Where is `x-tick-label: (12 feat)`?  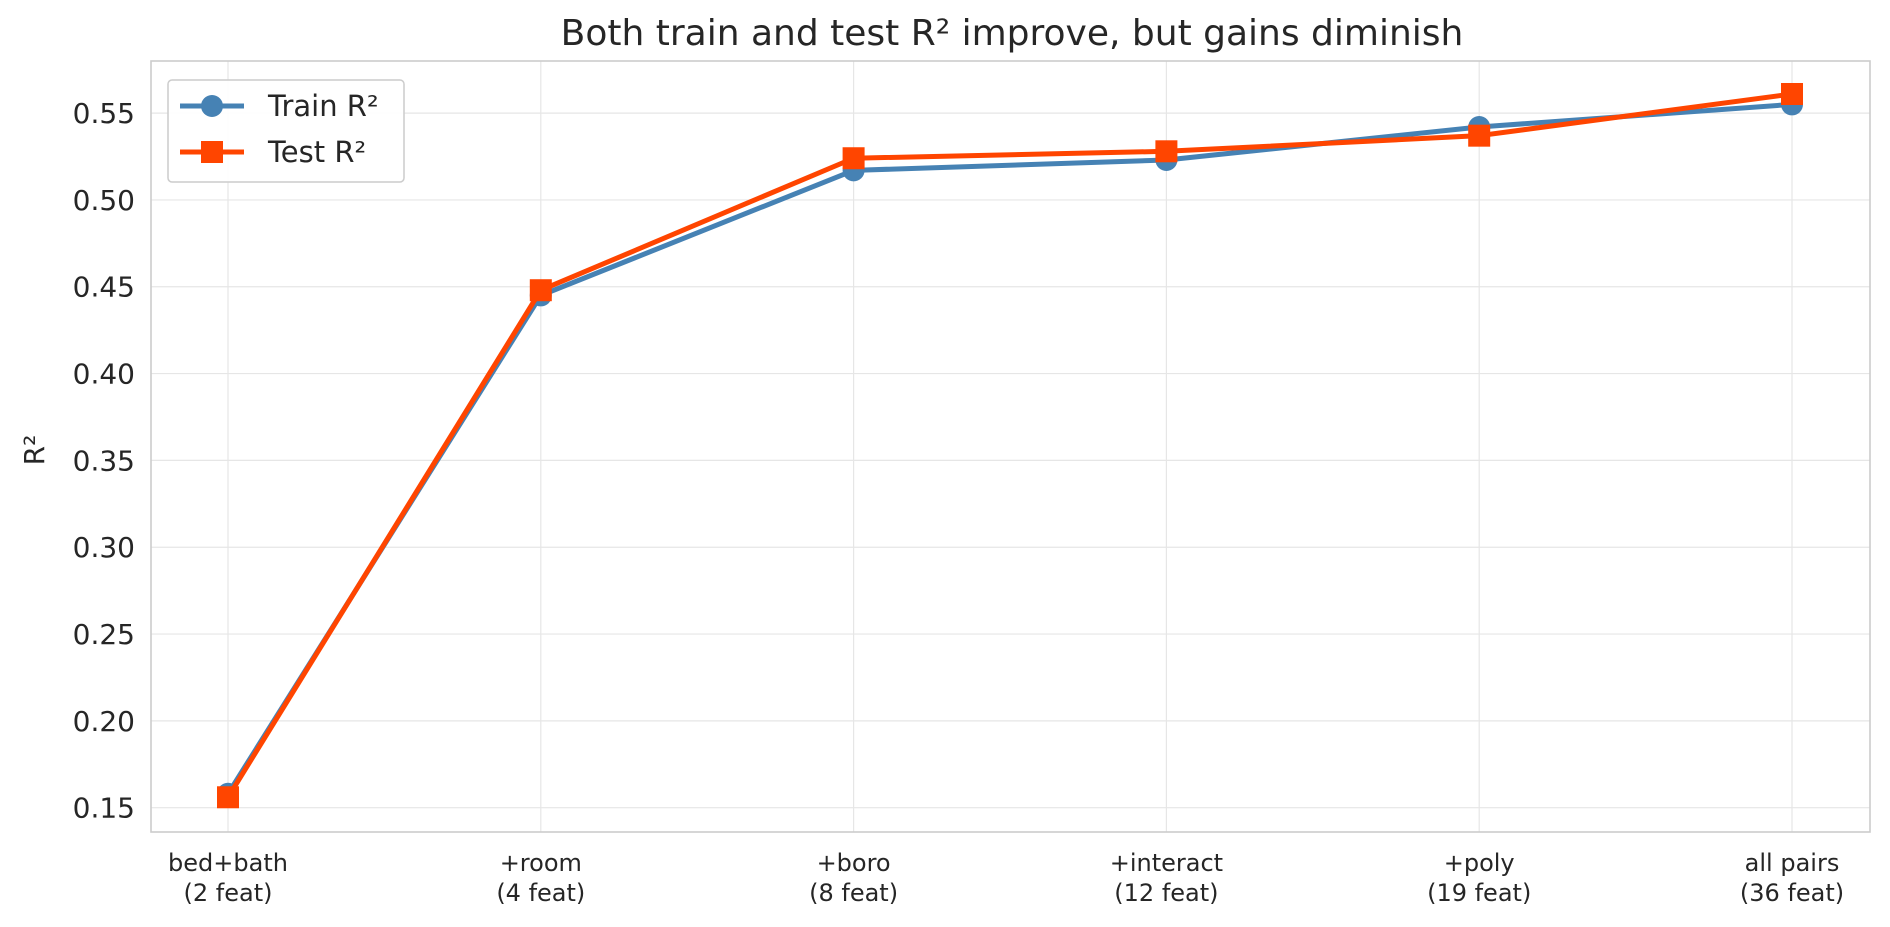
x-tick-label: (12 feat) is located at coordinates (1166, 893).